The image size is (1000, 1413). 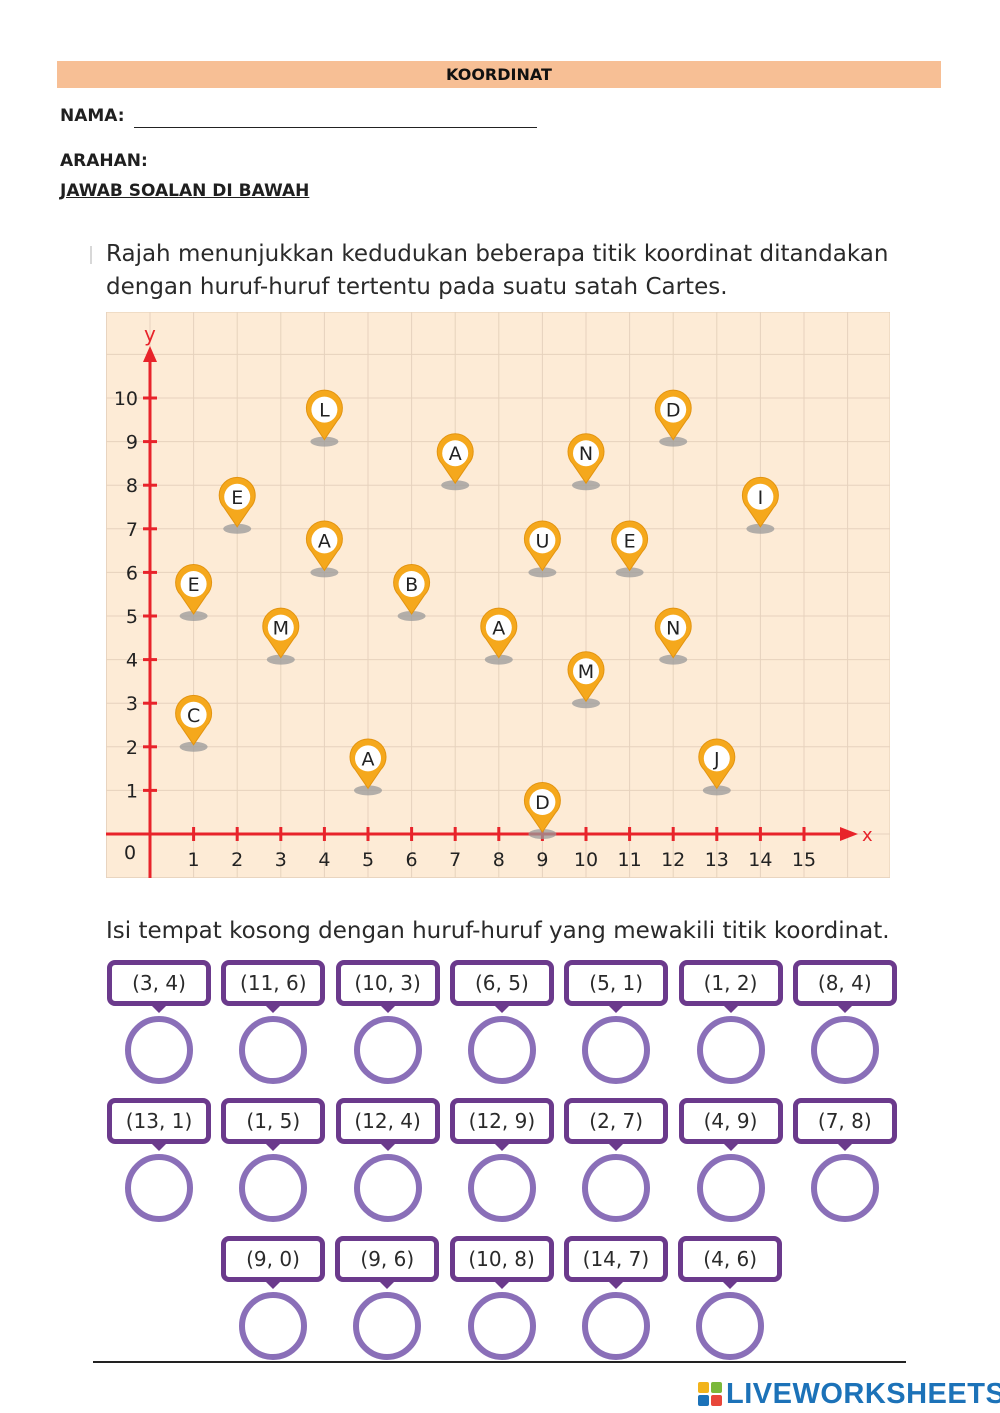 What do you see at coordinates (710, 1394) in the screenshot?
I see `brand-icon` at bounding box center [710, 1394].